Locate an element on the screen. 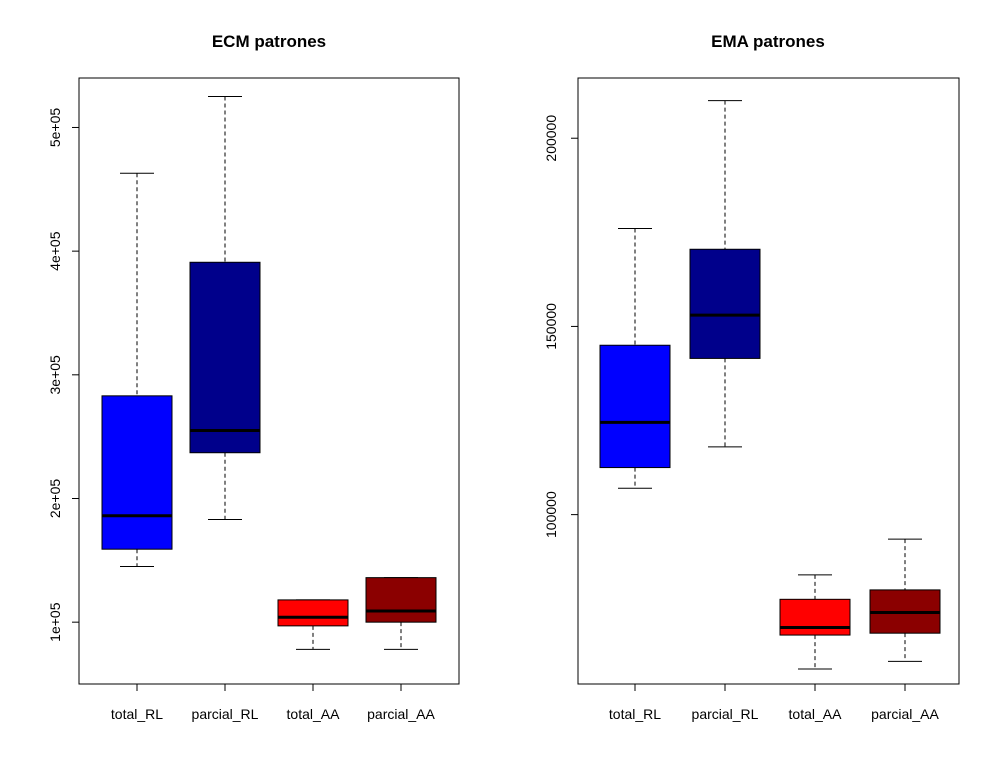 The image size is (1000, 782). y-tick-label: 3e+05 is located at coordinates (55, 375).